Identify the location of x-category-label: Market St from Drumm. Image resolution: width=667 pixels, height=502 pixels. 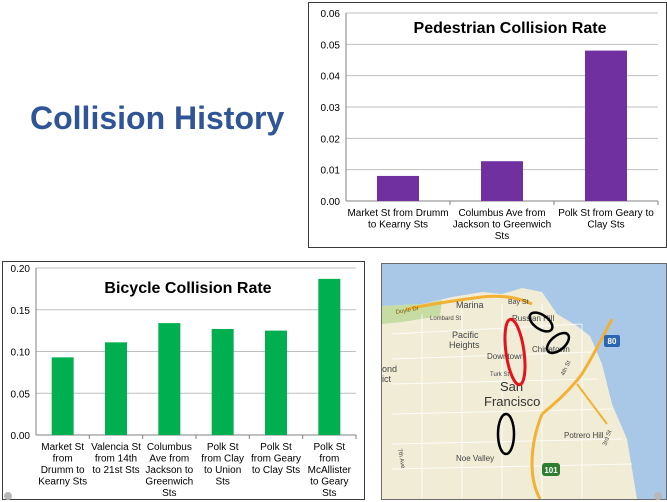
(397, 213).